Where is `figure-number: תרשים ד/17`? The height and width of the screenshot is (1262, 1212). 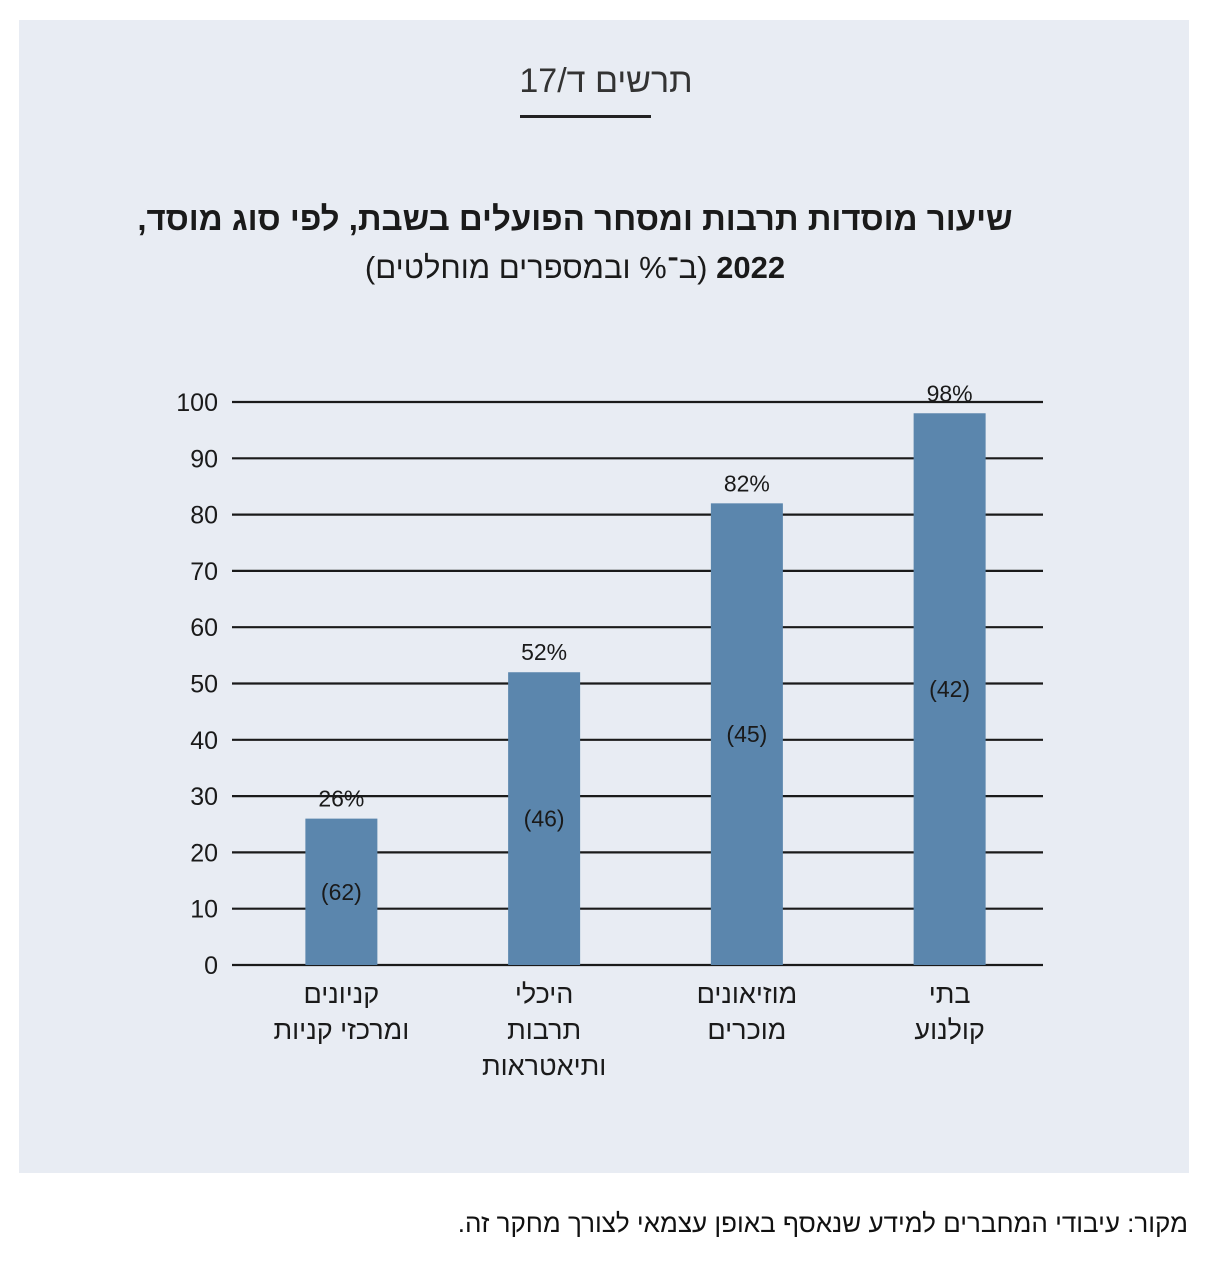 figure-number: תרשים ד/17 is located at coordinates (606, 81).